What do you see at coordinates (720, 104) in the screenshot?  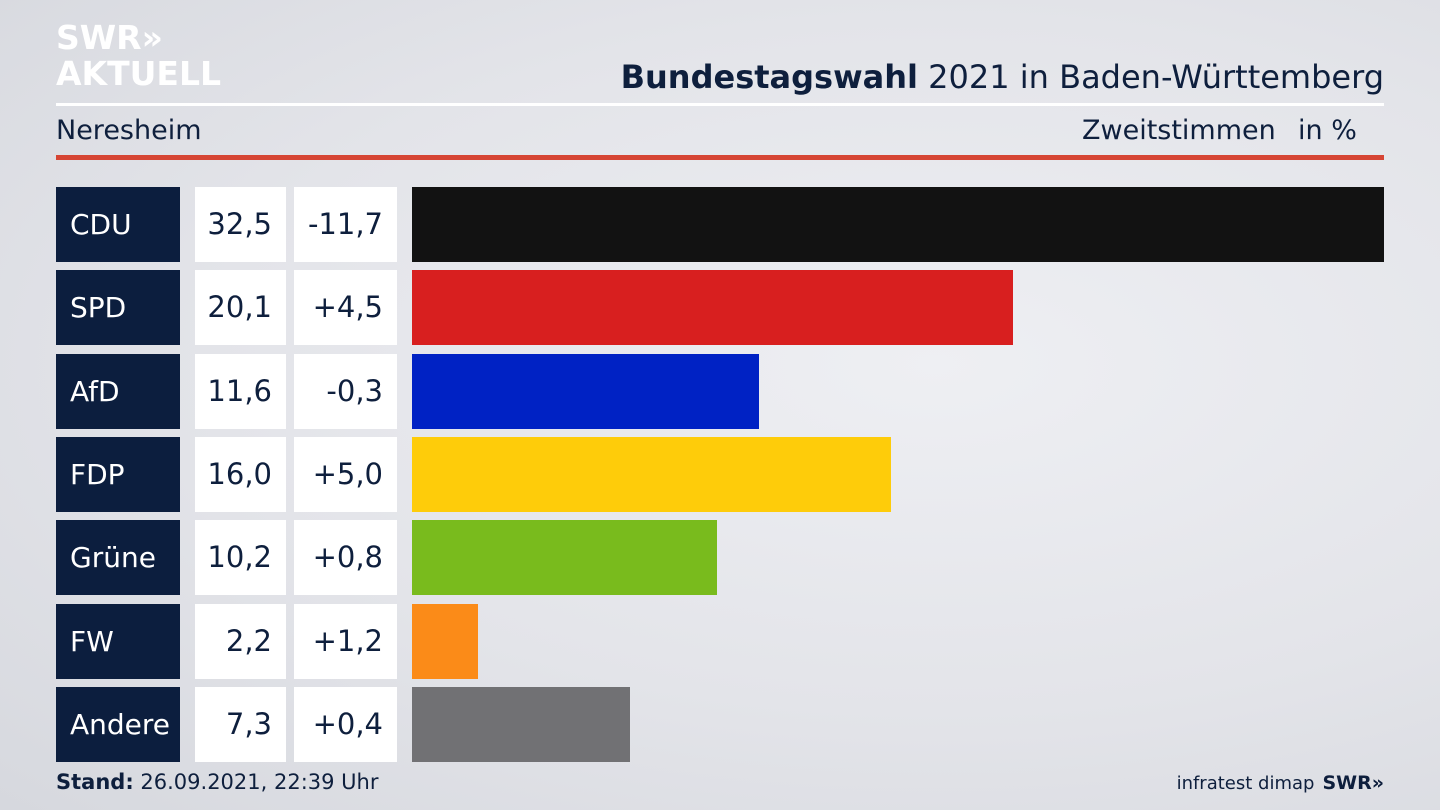 I see `header-divider` at bounding box center [720, 104].